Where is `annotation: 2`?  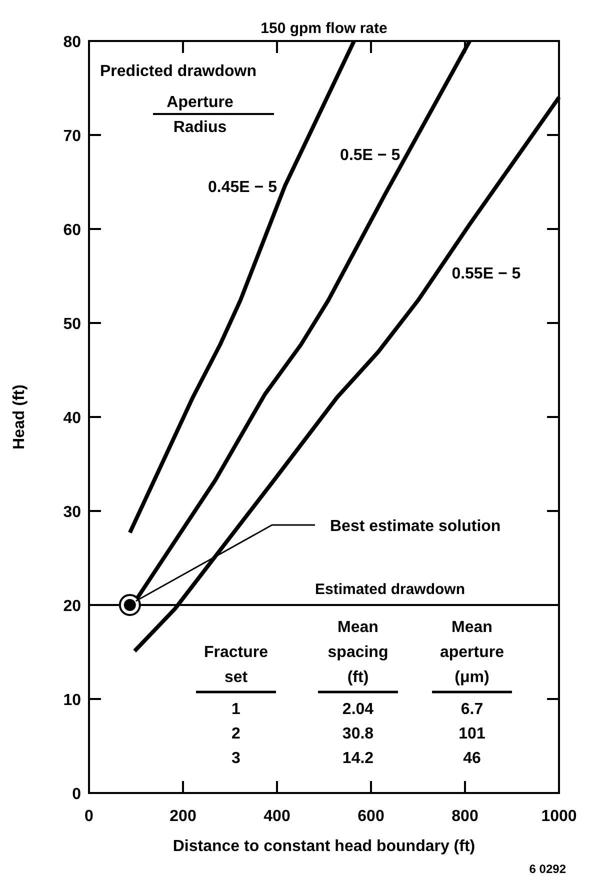 annotation: 2 is located at coordinates (236, 734).